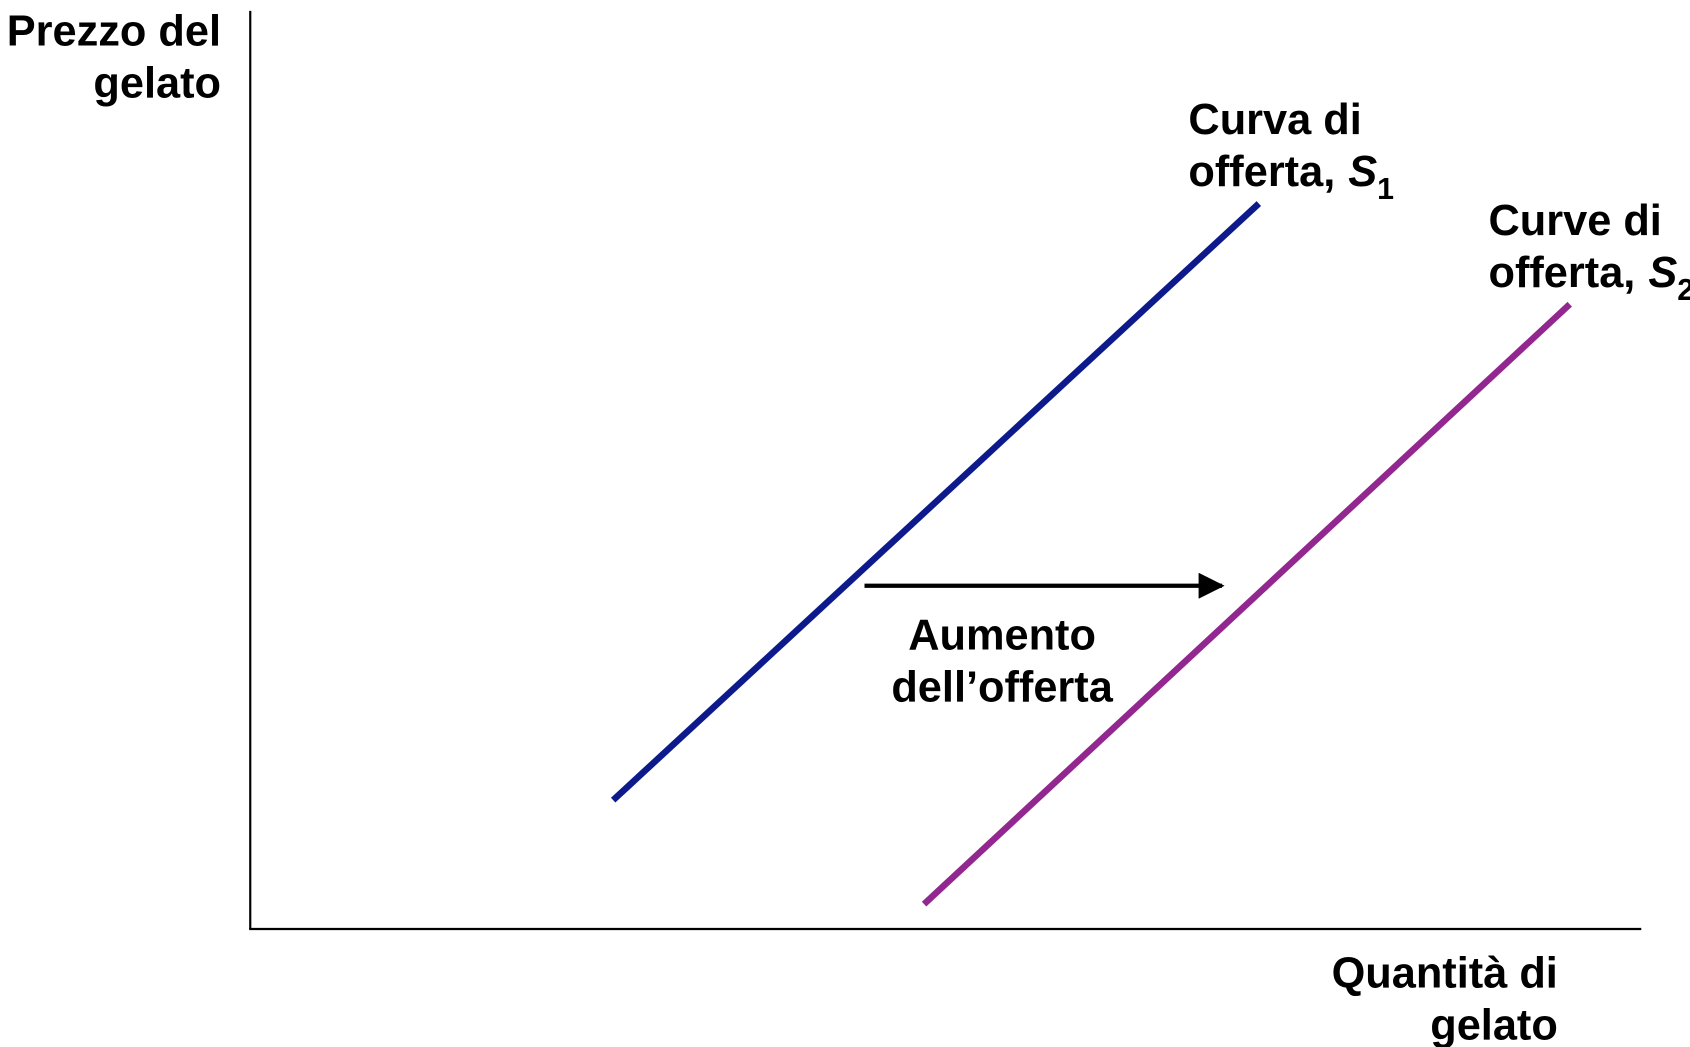  Describe the element at coordinates (114, 31) in the screenshot. I see `y-axis-label: Prezzo del` at that location.